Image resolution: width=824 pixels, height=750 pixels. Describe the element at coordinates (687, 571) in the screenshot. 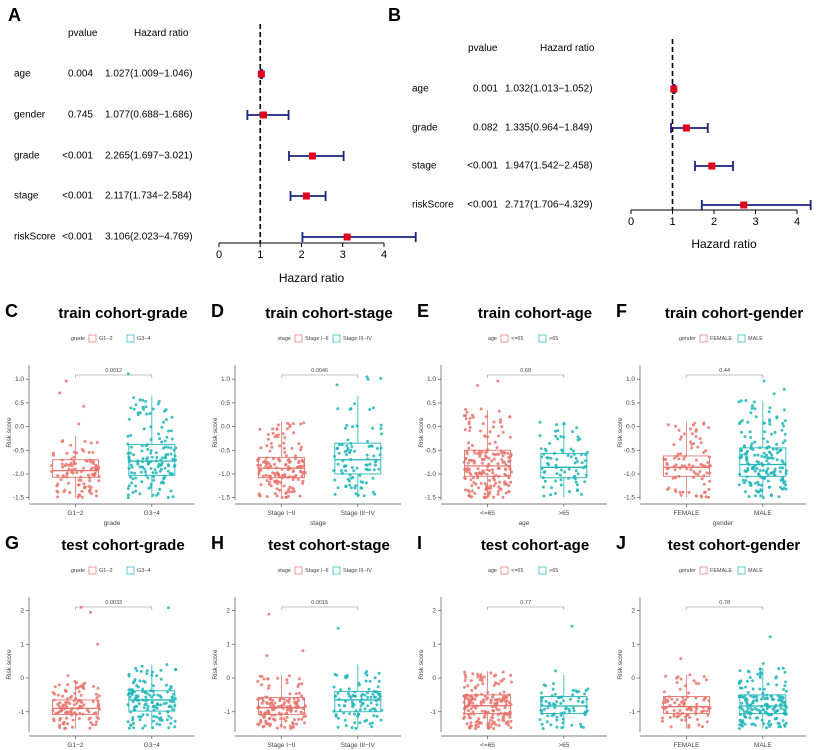

I see `legend-title: gender` at that location.